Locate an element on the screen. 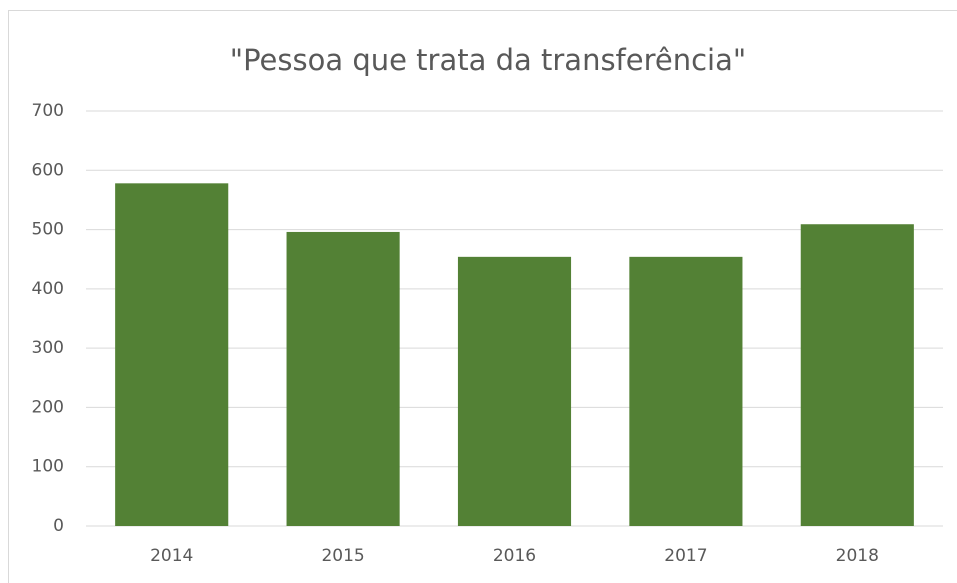 The height and width of the screenshot is (583, 957). y-tick-label: 500 is located at coordinates (48, 230).